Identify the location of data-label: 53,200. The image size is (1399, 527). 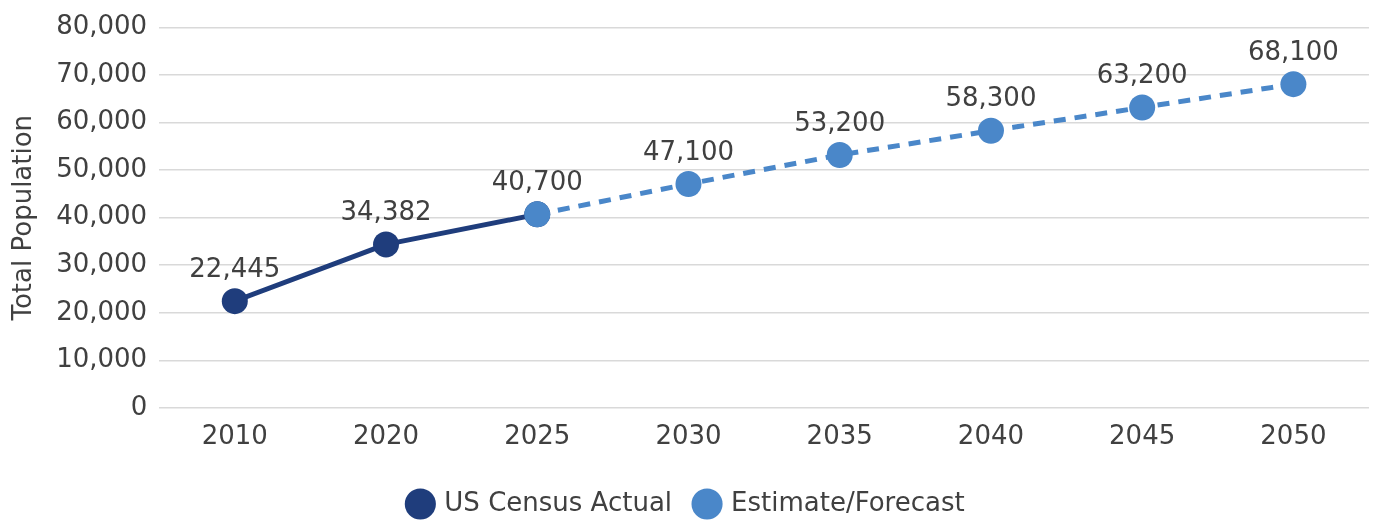
(840, 121).